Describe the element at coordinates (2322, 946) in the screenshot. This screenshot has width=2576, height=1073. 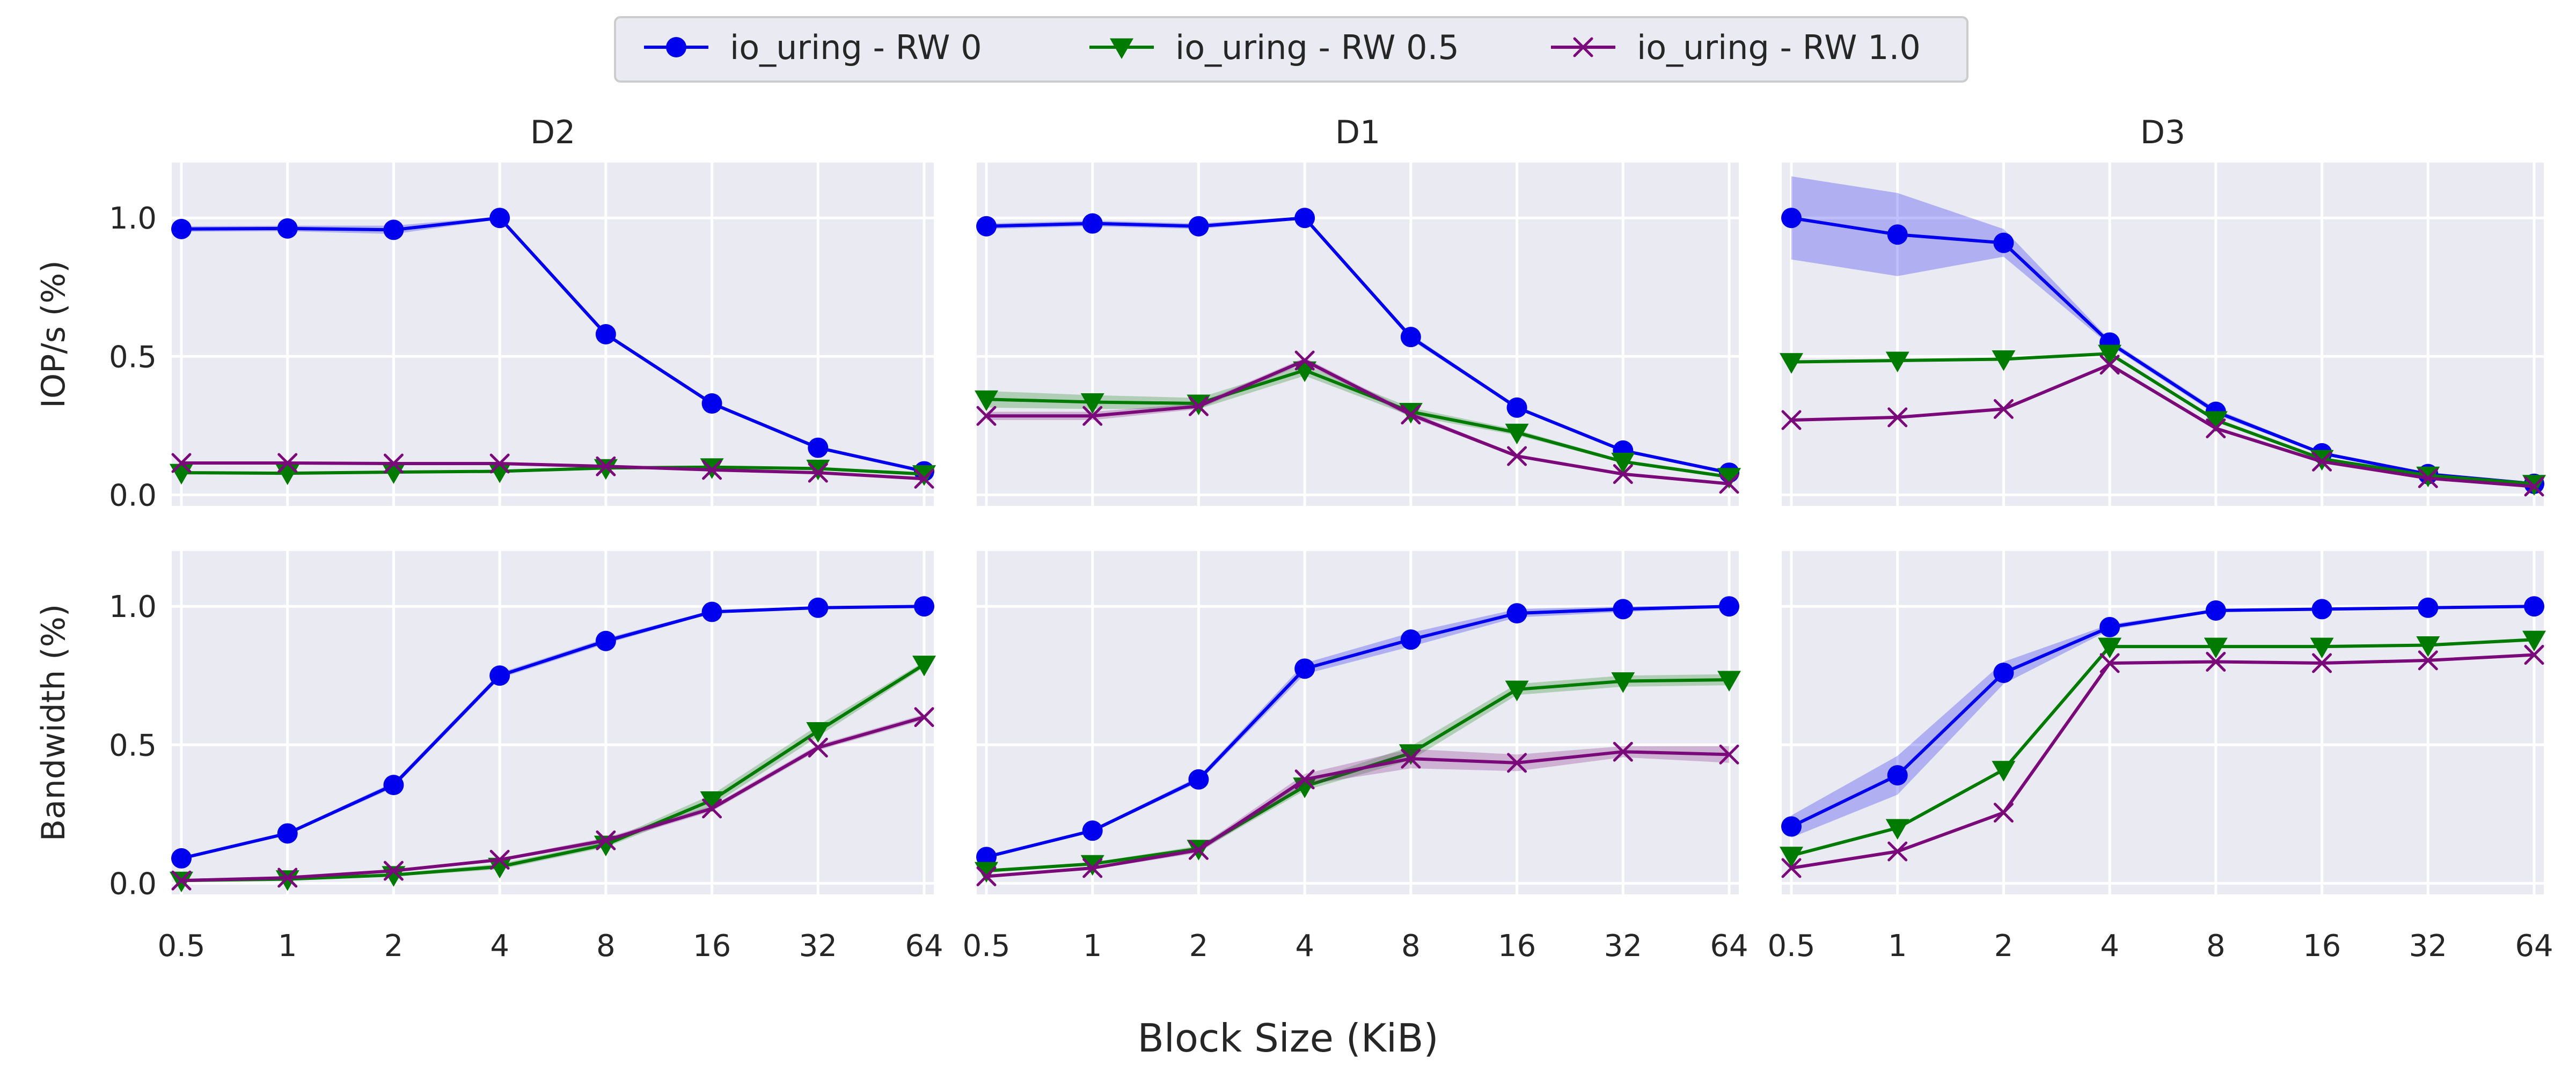
I see `x-tick-label: 16` at that location.